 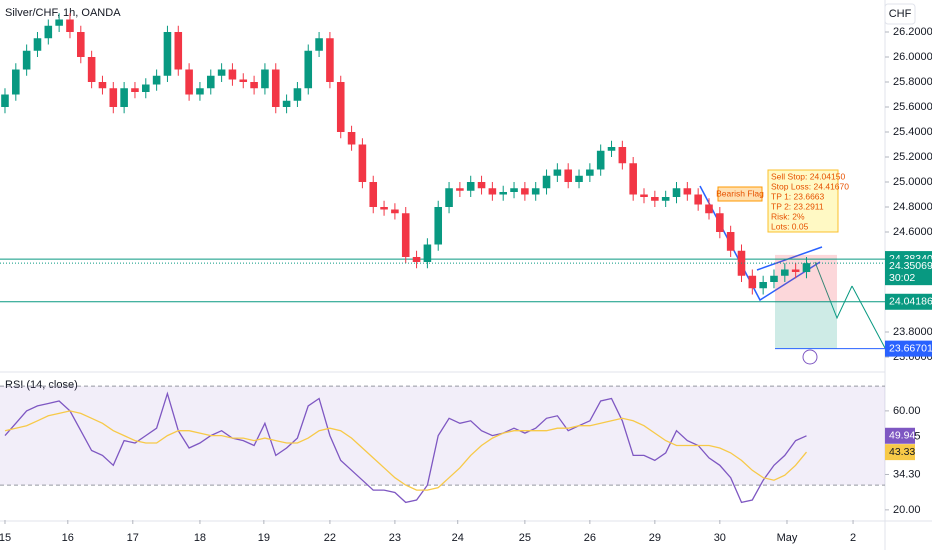 What do you see at coordinates (908, 348) in the screenshot?
I see `level-box` at bounding box center [908, 348].